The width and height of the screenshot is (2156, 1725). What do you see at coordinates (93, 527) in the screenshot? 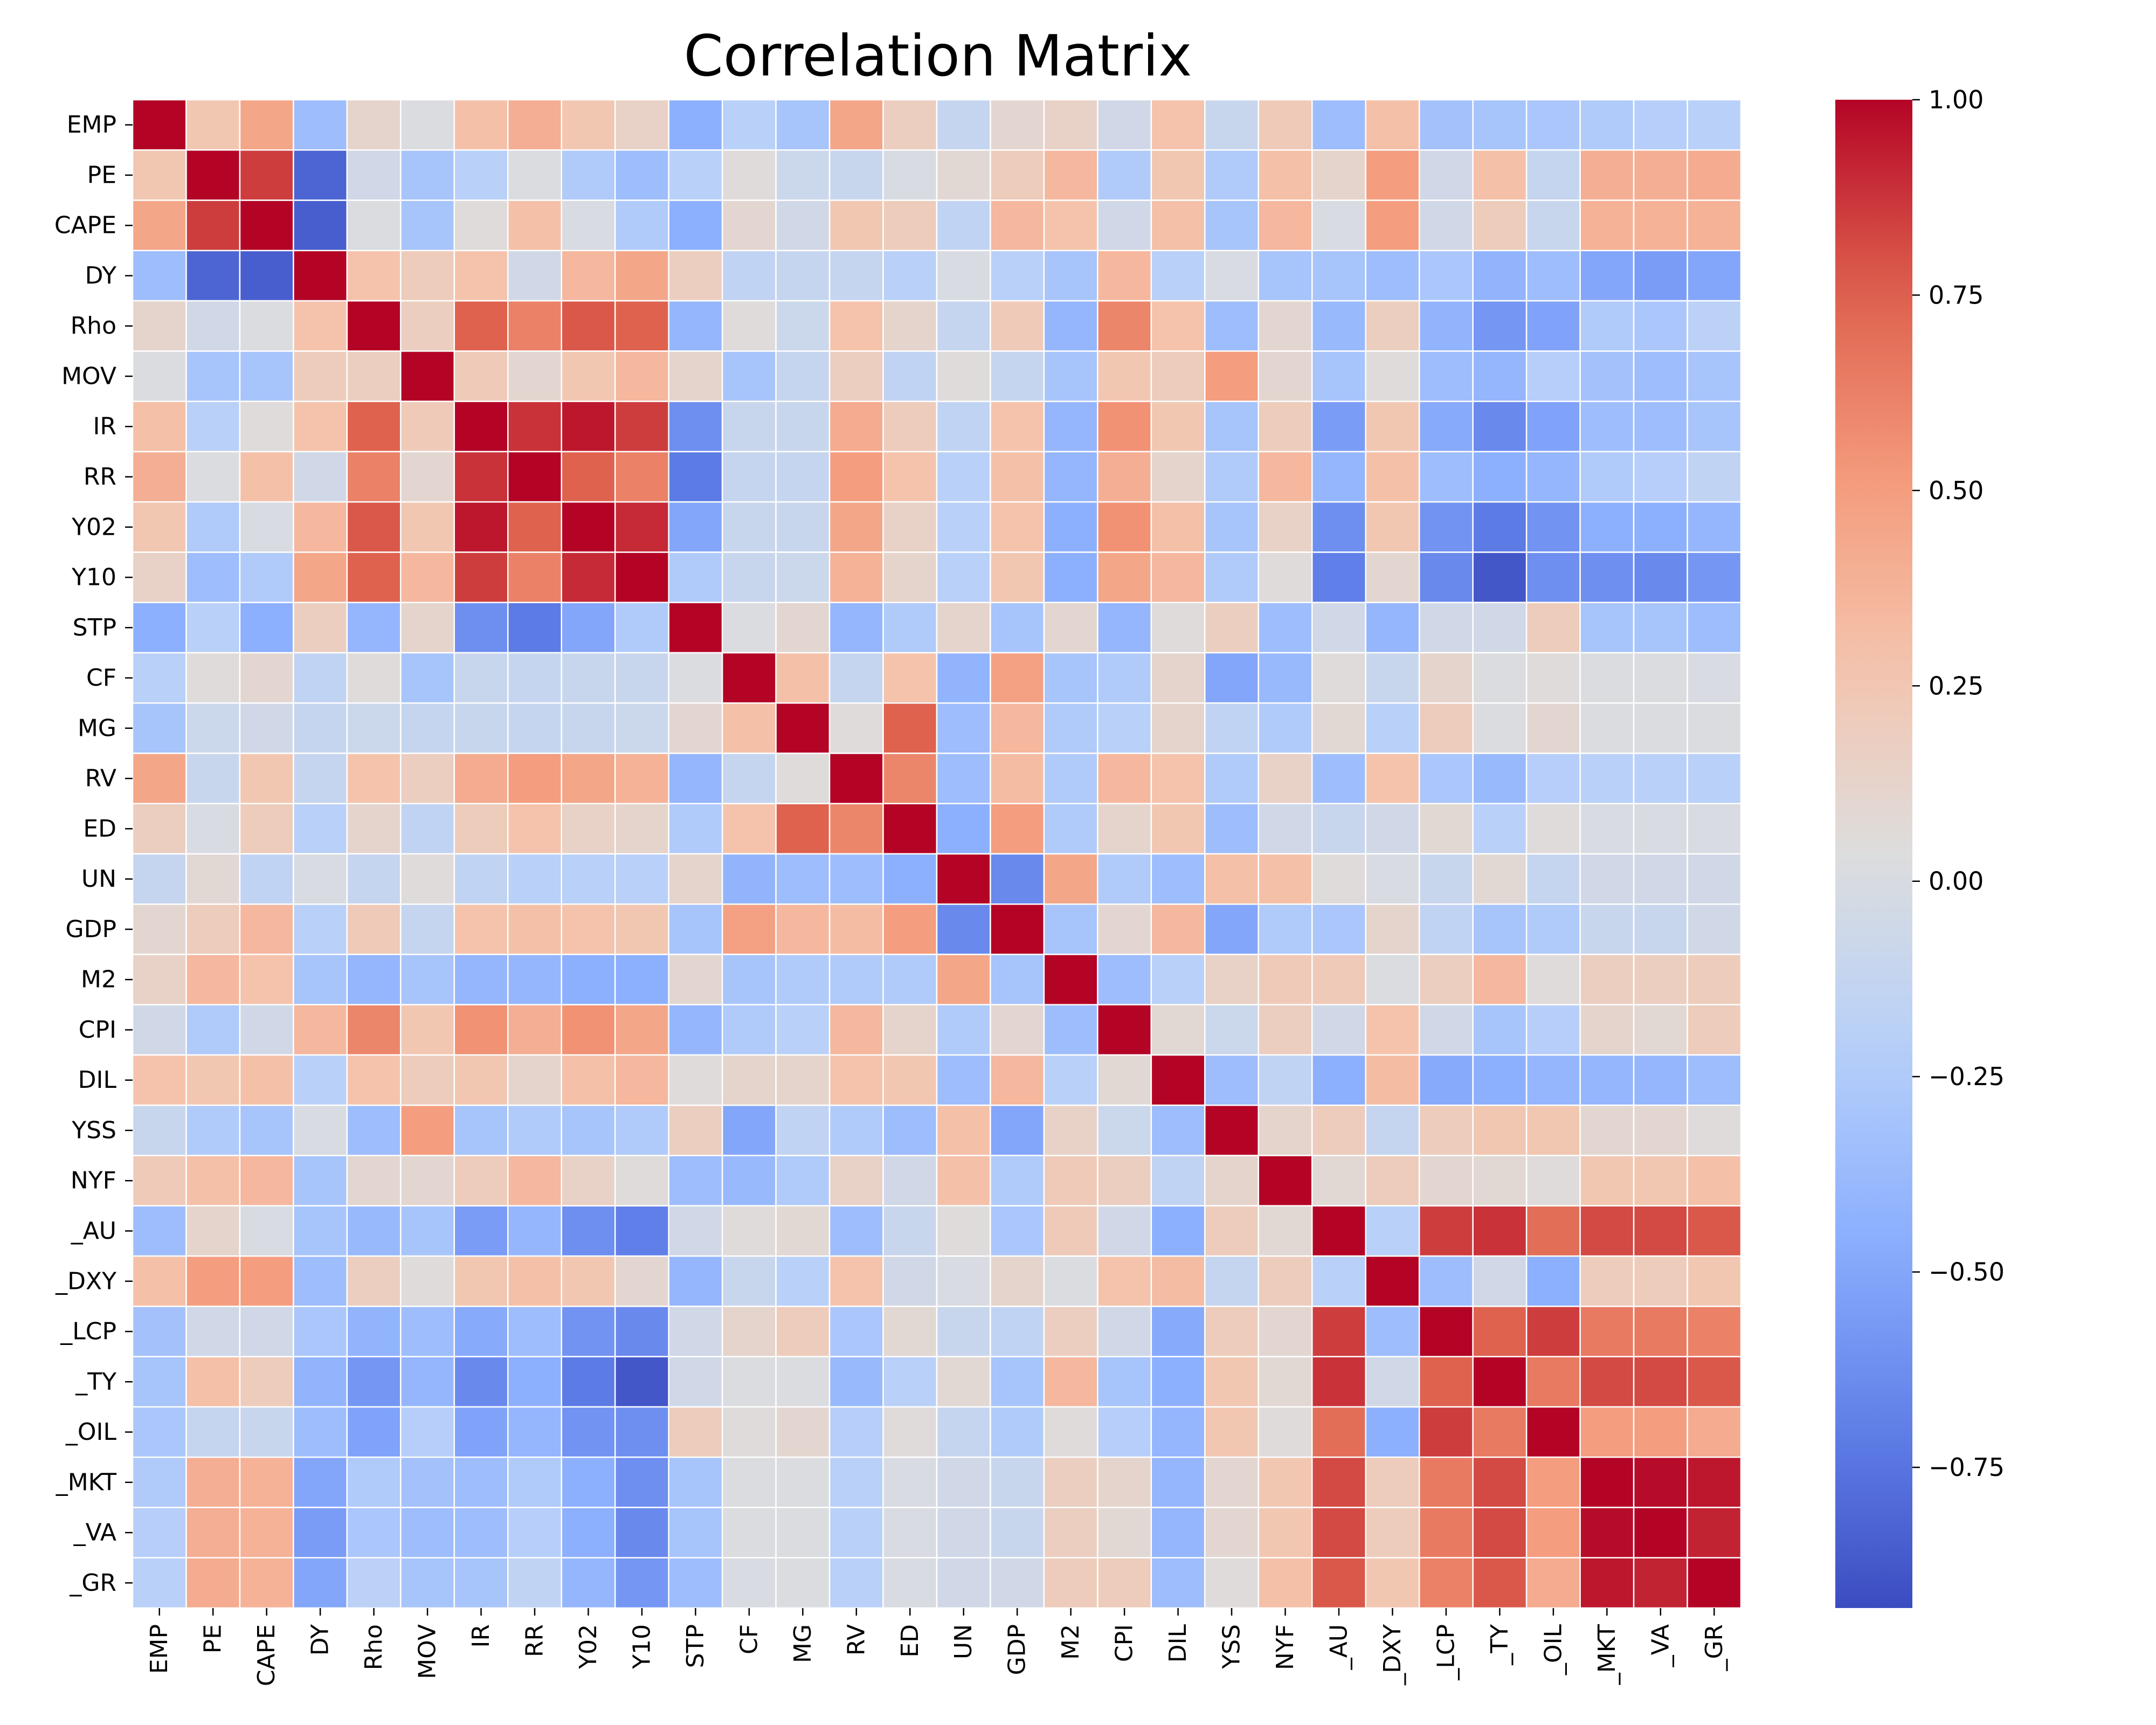
I see `y-tick-label: Y02` at bounding box center [93, 527].